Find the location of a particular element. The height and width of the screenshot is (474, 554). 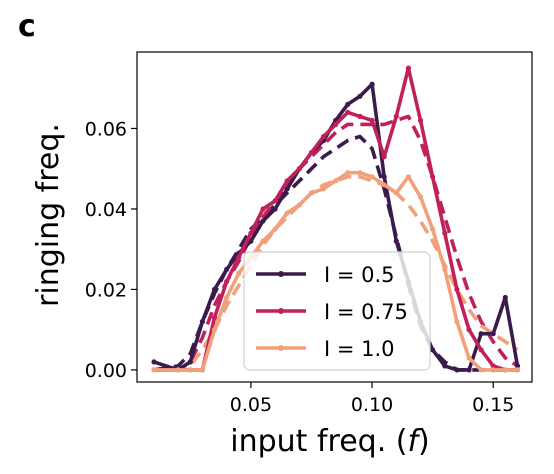

legend-box is located at coordinates (337, 311).